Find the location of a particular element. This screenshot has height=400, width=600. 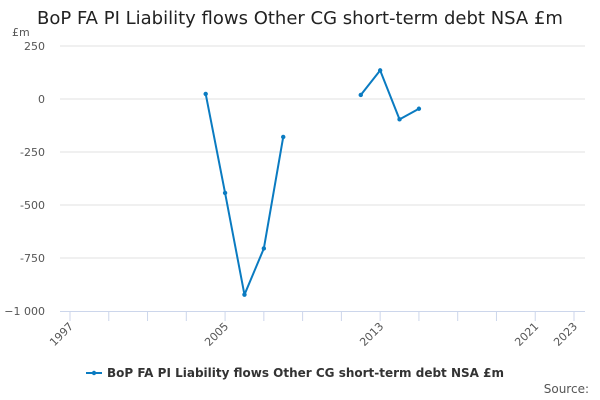

y-tick-label: −1 000 is located at coordinates (24, 311).